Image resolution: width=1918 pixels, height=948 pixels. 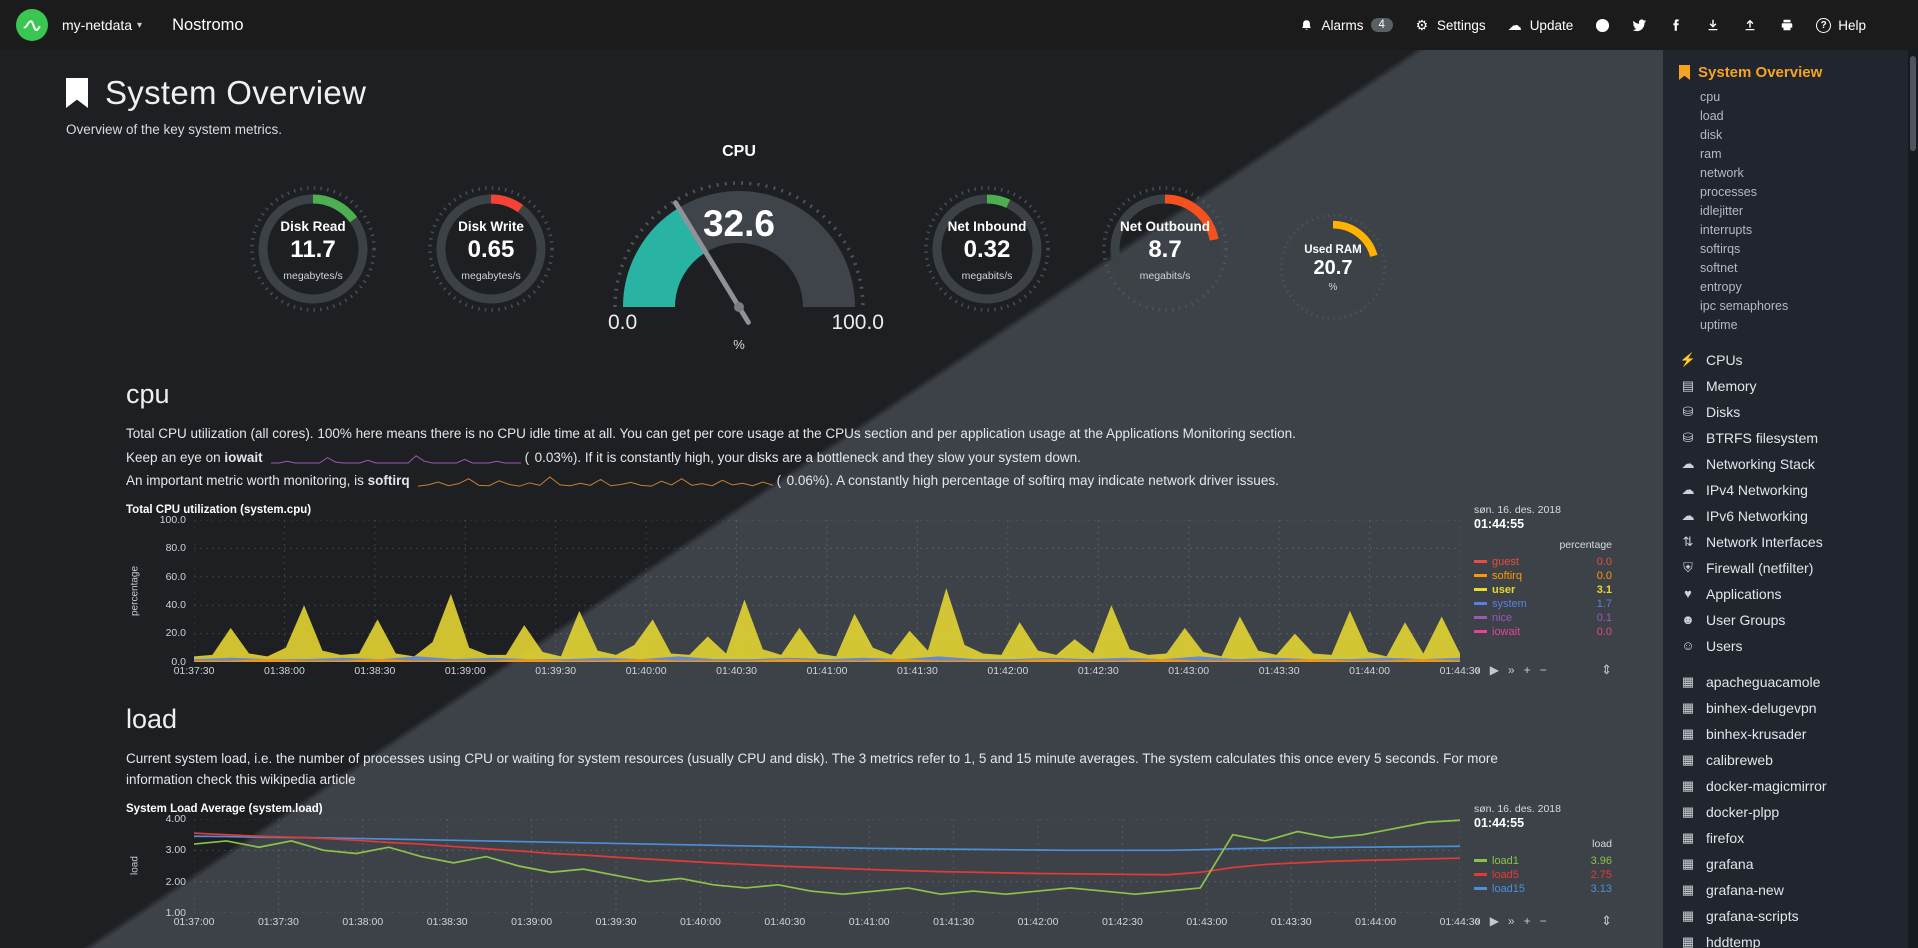 I want to click on legend-value: 0.0, so click(x=1604, y=575).